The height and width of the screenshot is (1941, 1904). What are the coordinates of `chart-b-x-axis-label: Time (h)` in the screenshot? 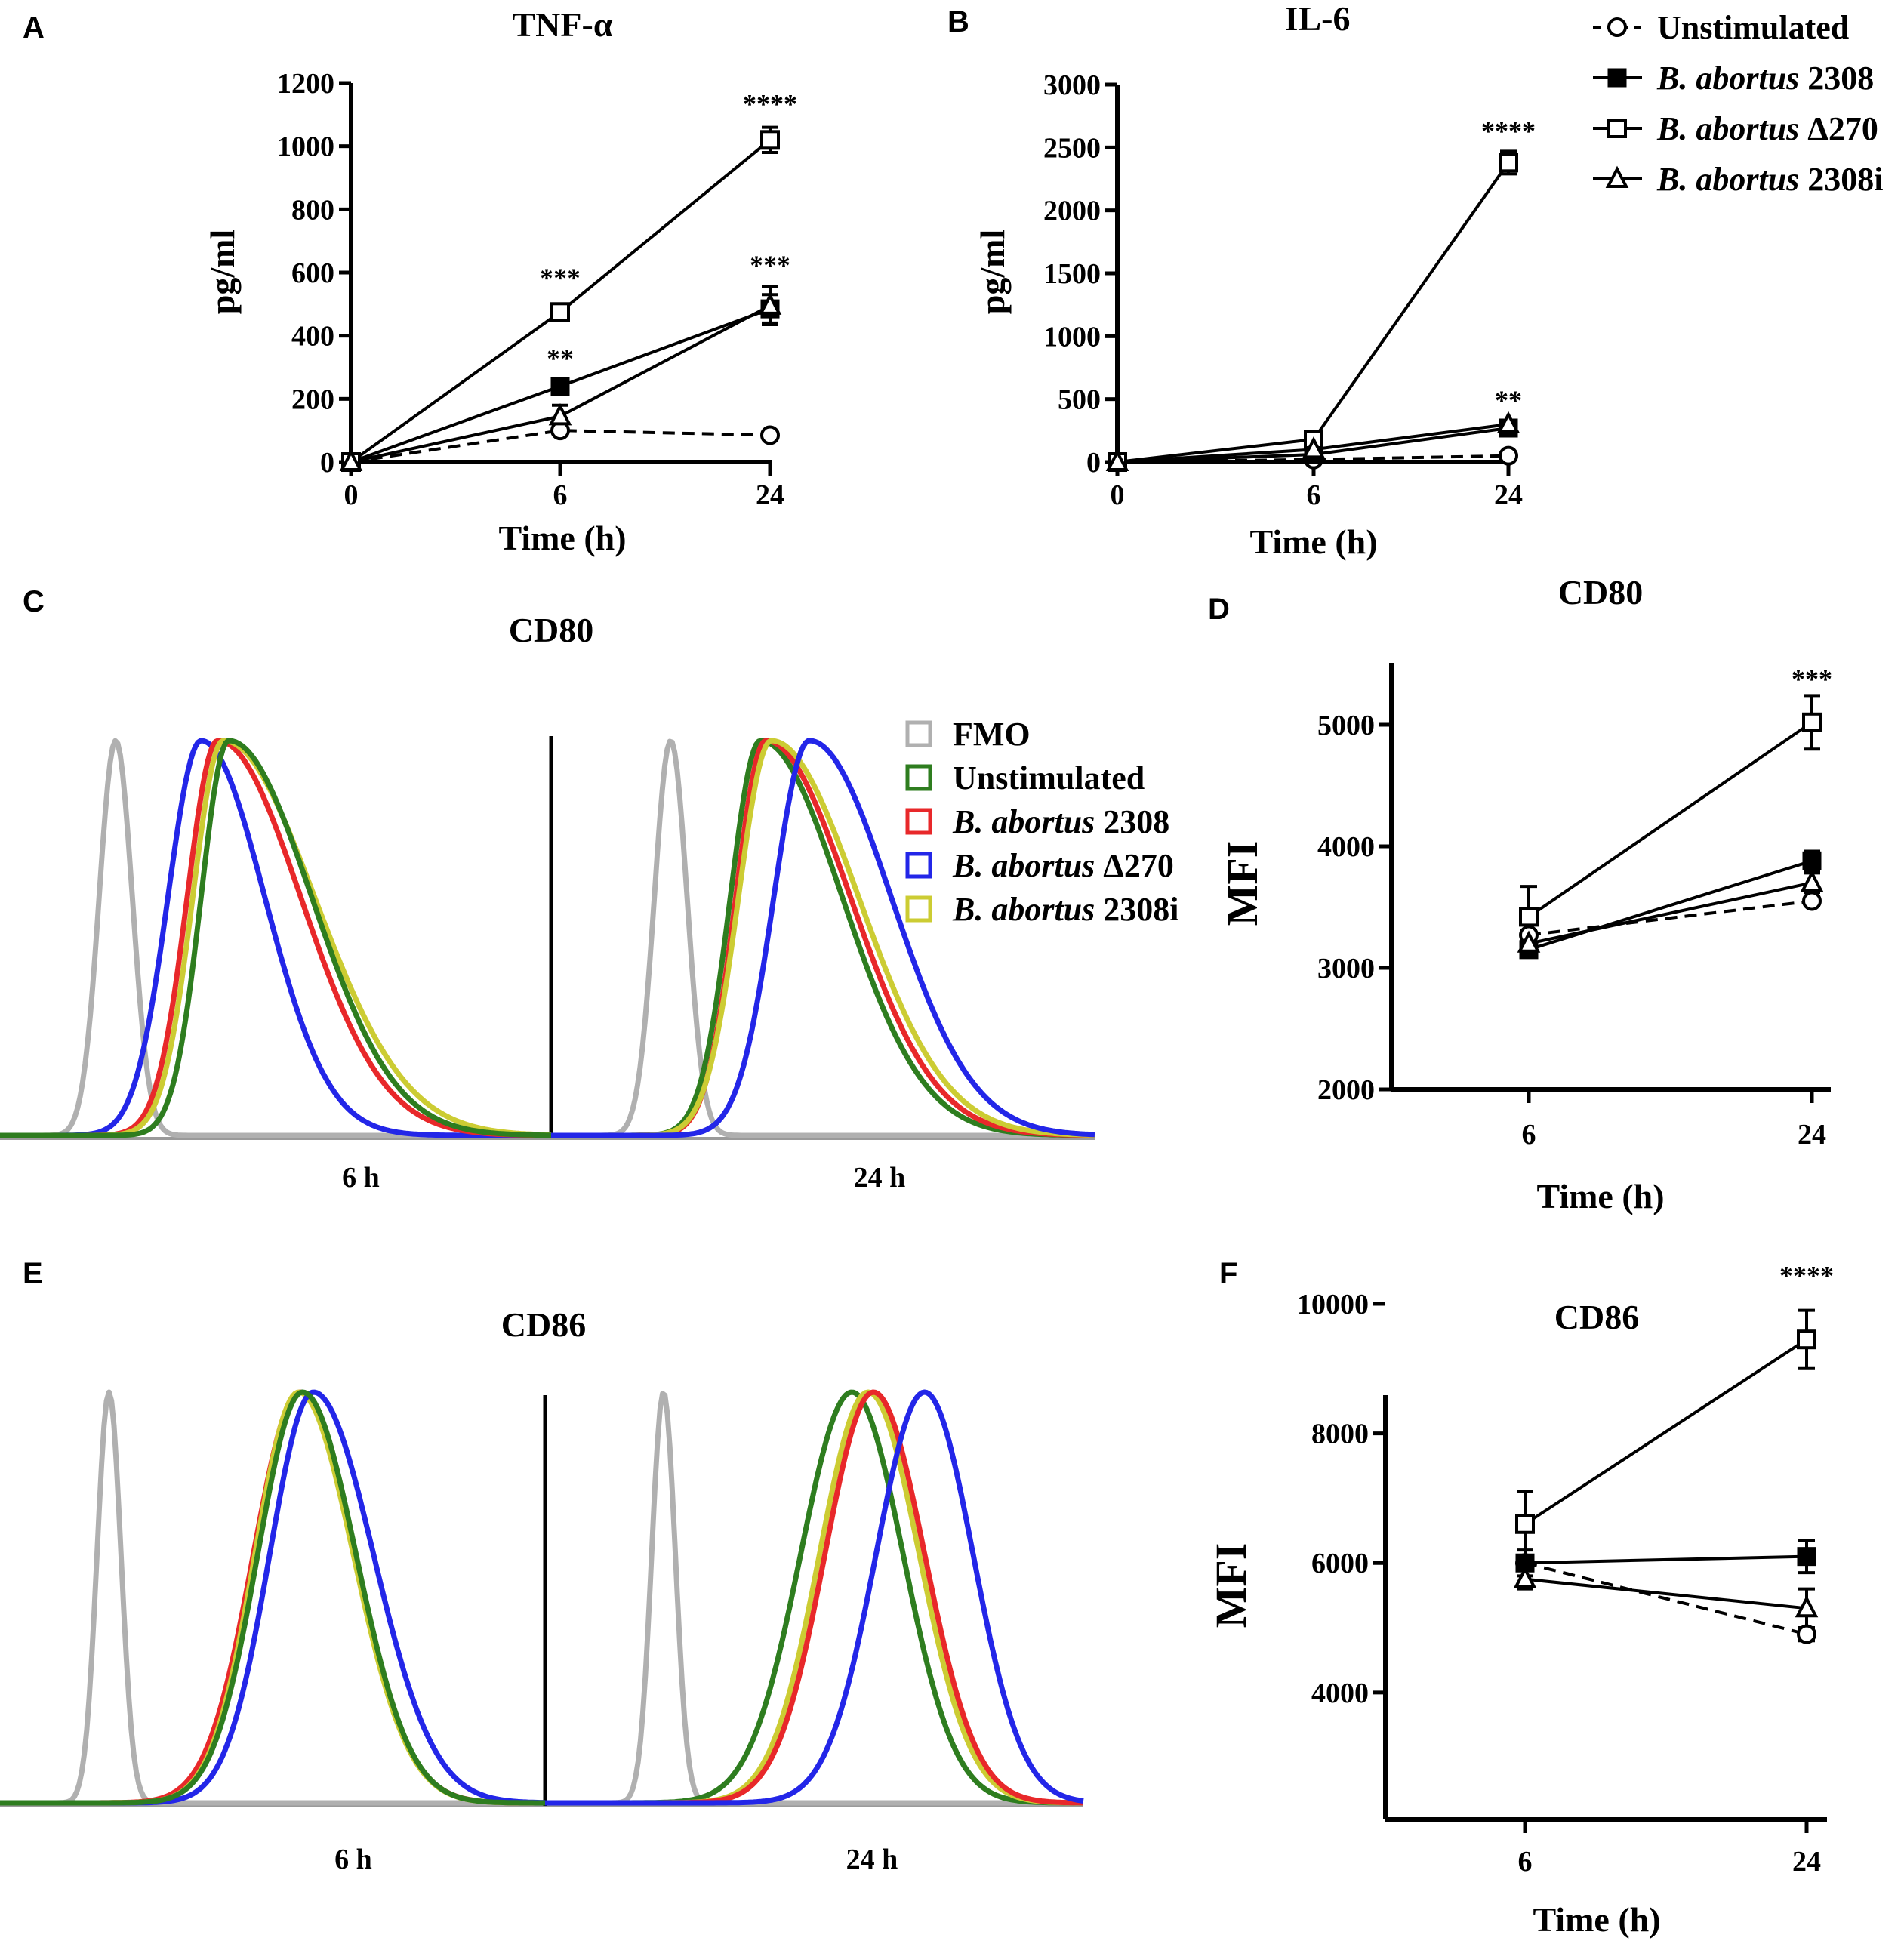 It's located at (1313, 541).